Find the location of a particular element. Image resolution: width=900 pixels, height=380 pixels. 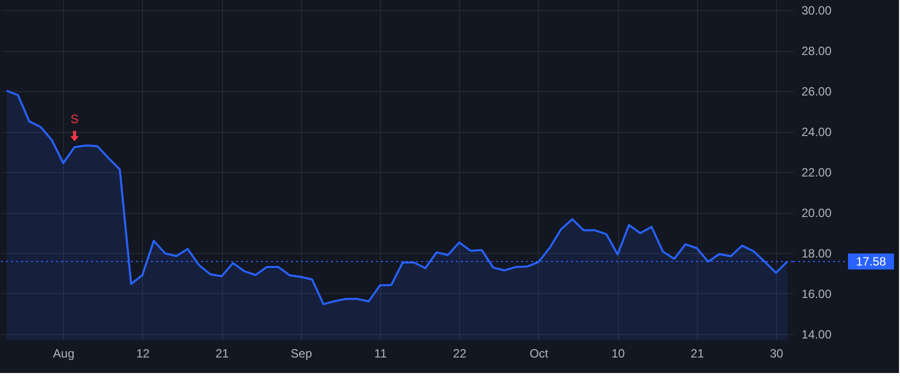

y-tick-label: 16.00 is located at coordinates (817, 293).